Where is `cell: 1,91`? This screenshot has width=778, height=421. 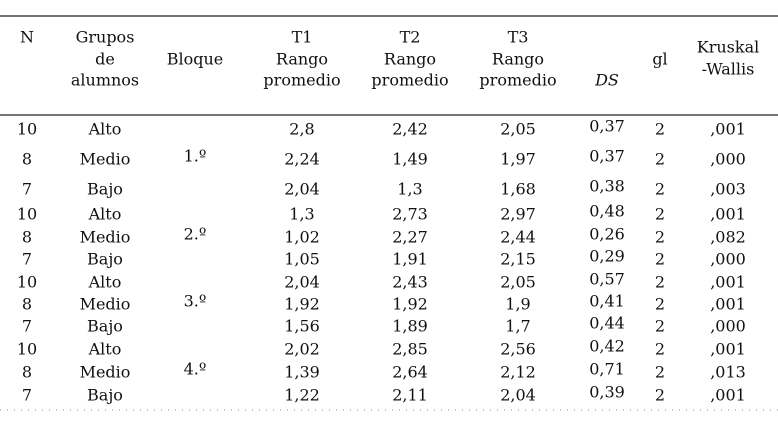
cell: 1,91 is located at coordinates (410, 259).